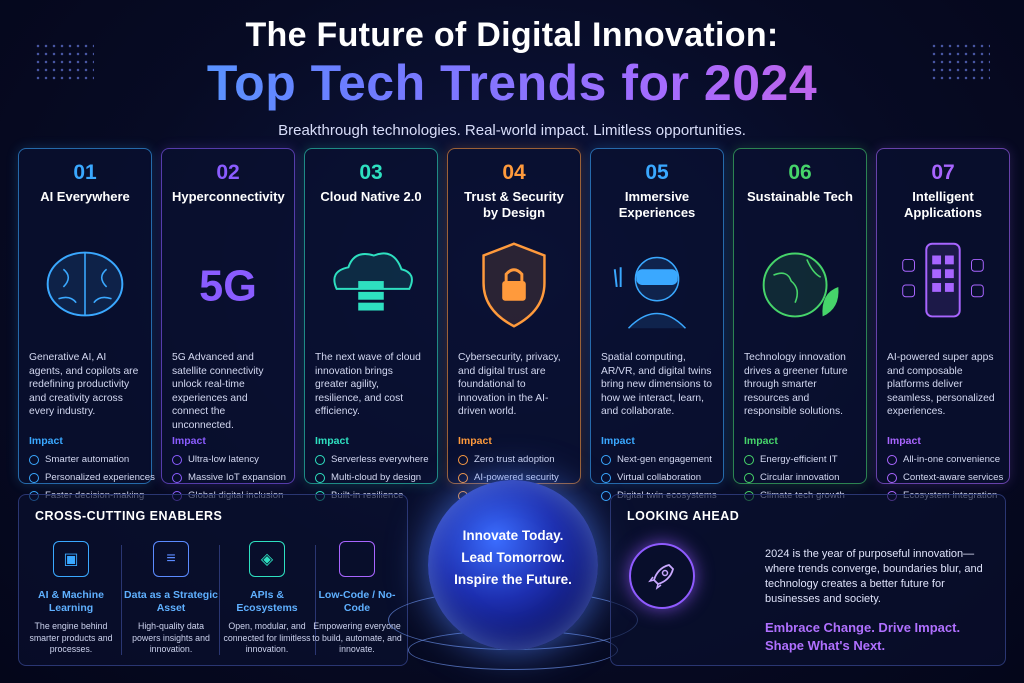 The image size is (1024, 683). What do you see at coordinates (371, 287) in the screenshot?
I see `cloud-icon` at bounding box center [371, 287].